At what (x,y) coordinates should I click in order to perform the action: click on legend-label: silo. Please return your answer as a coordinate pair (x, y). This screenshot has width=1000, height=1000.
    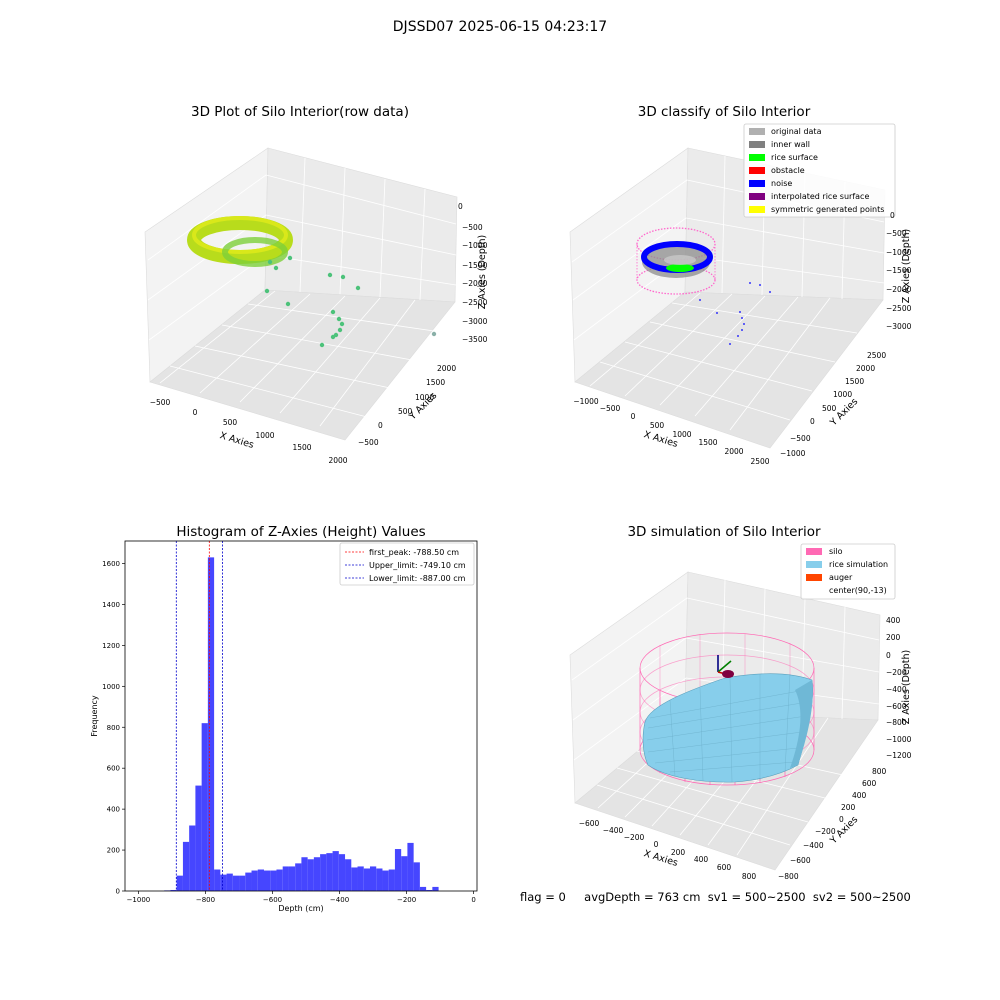
    Looking at the image, I should click on (836, 551).